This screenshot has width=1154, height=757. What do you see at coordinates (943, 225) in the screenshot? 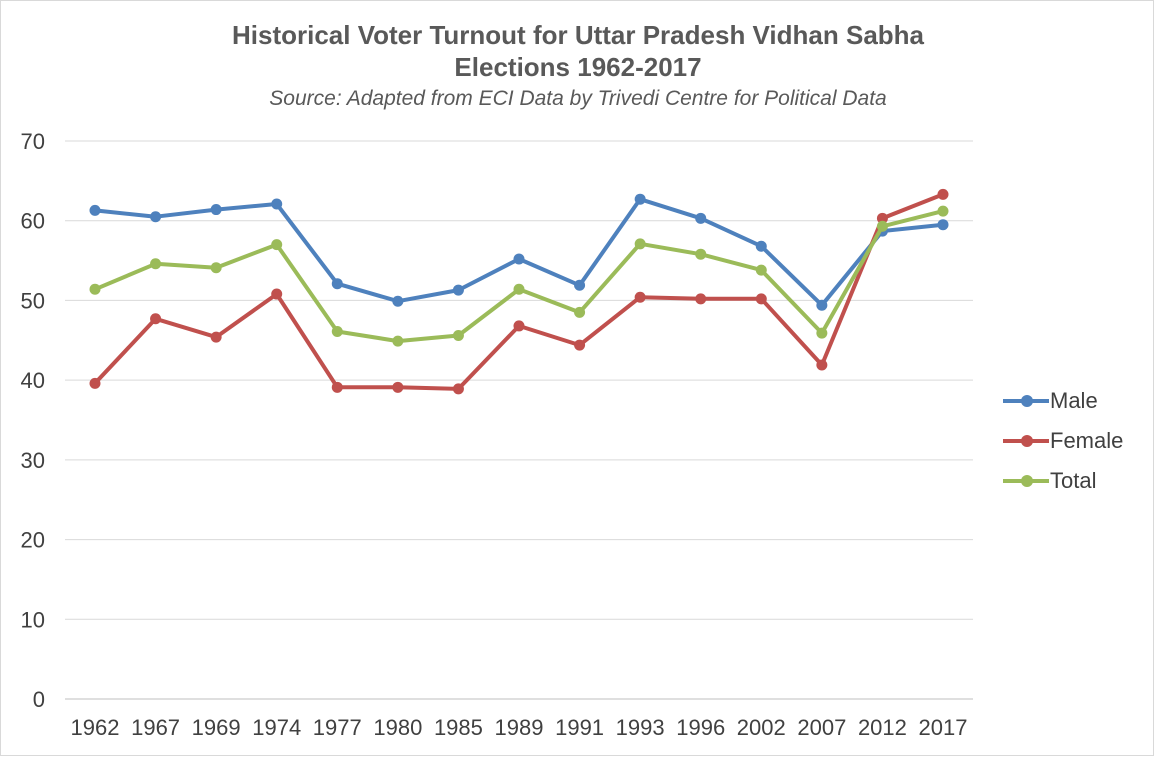
I see `point-male-2017` at bounding box center [943, 225].